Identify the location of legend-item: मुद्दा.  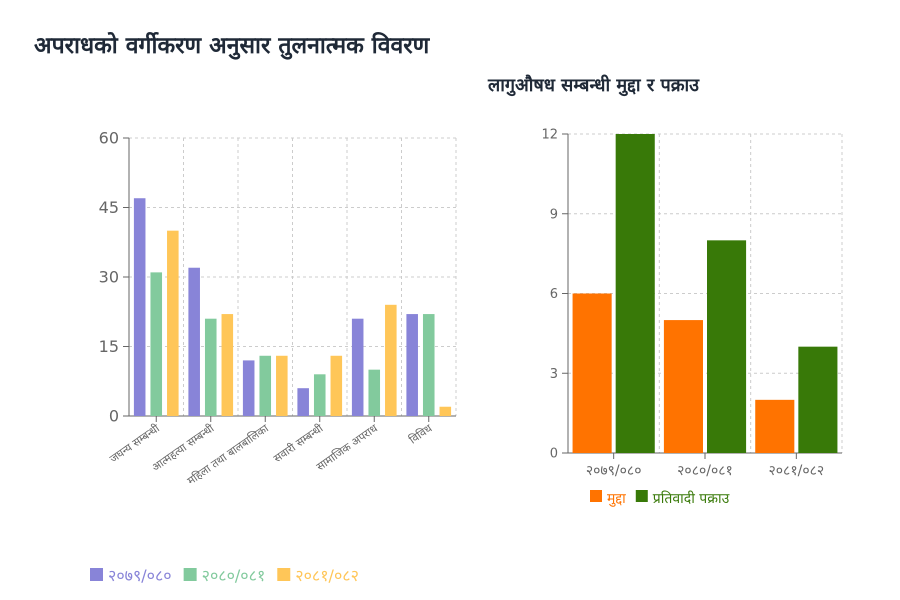
(608, 498).